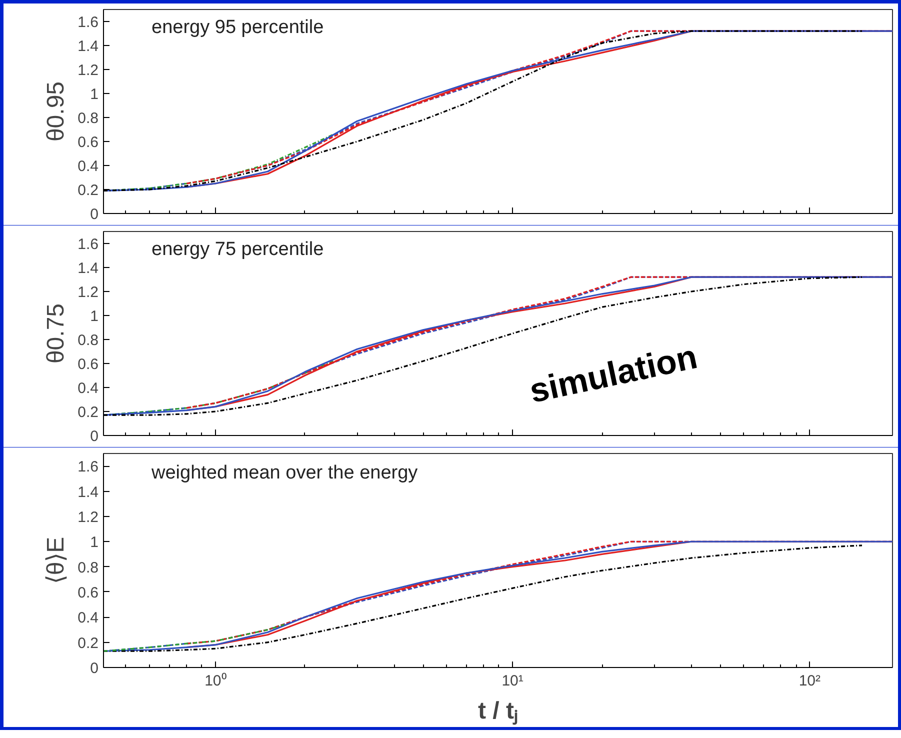 The width and height of the screenshot is (901, 738). Describe the element at coordinates (613, 374) in the screenshot. I see `annotation: simulation` at that location.